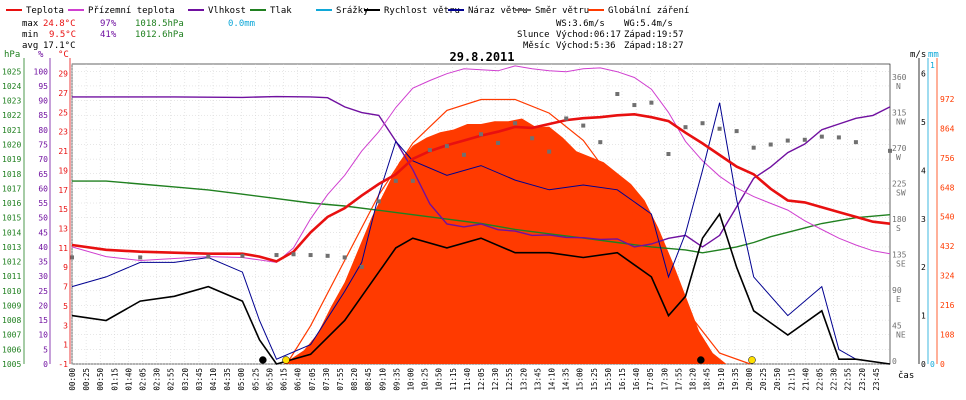  Describe the element at coordinates (11, 335) in the screenshot. I see `hpa-tick-label: 1007` at that location.